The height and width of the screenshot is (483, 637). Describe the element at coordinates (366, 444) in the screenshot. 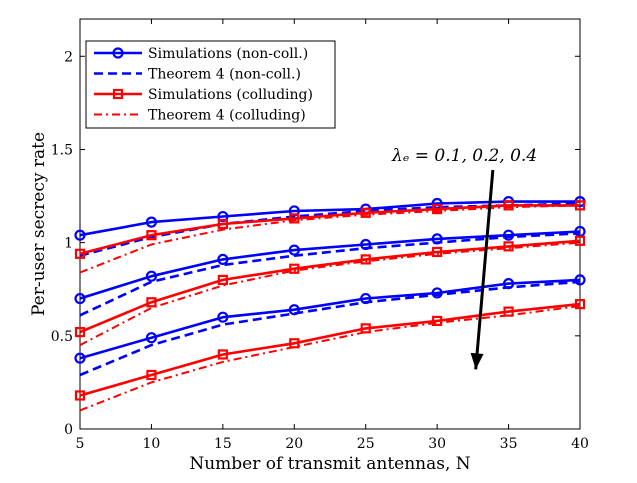

I see `x-tick-label: 25` at that location.